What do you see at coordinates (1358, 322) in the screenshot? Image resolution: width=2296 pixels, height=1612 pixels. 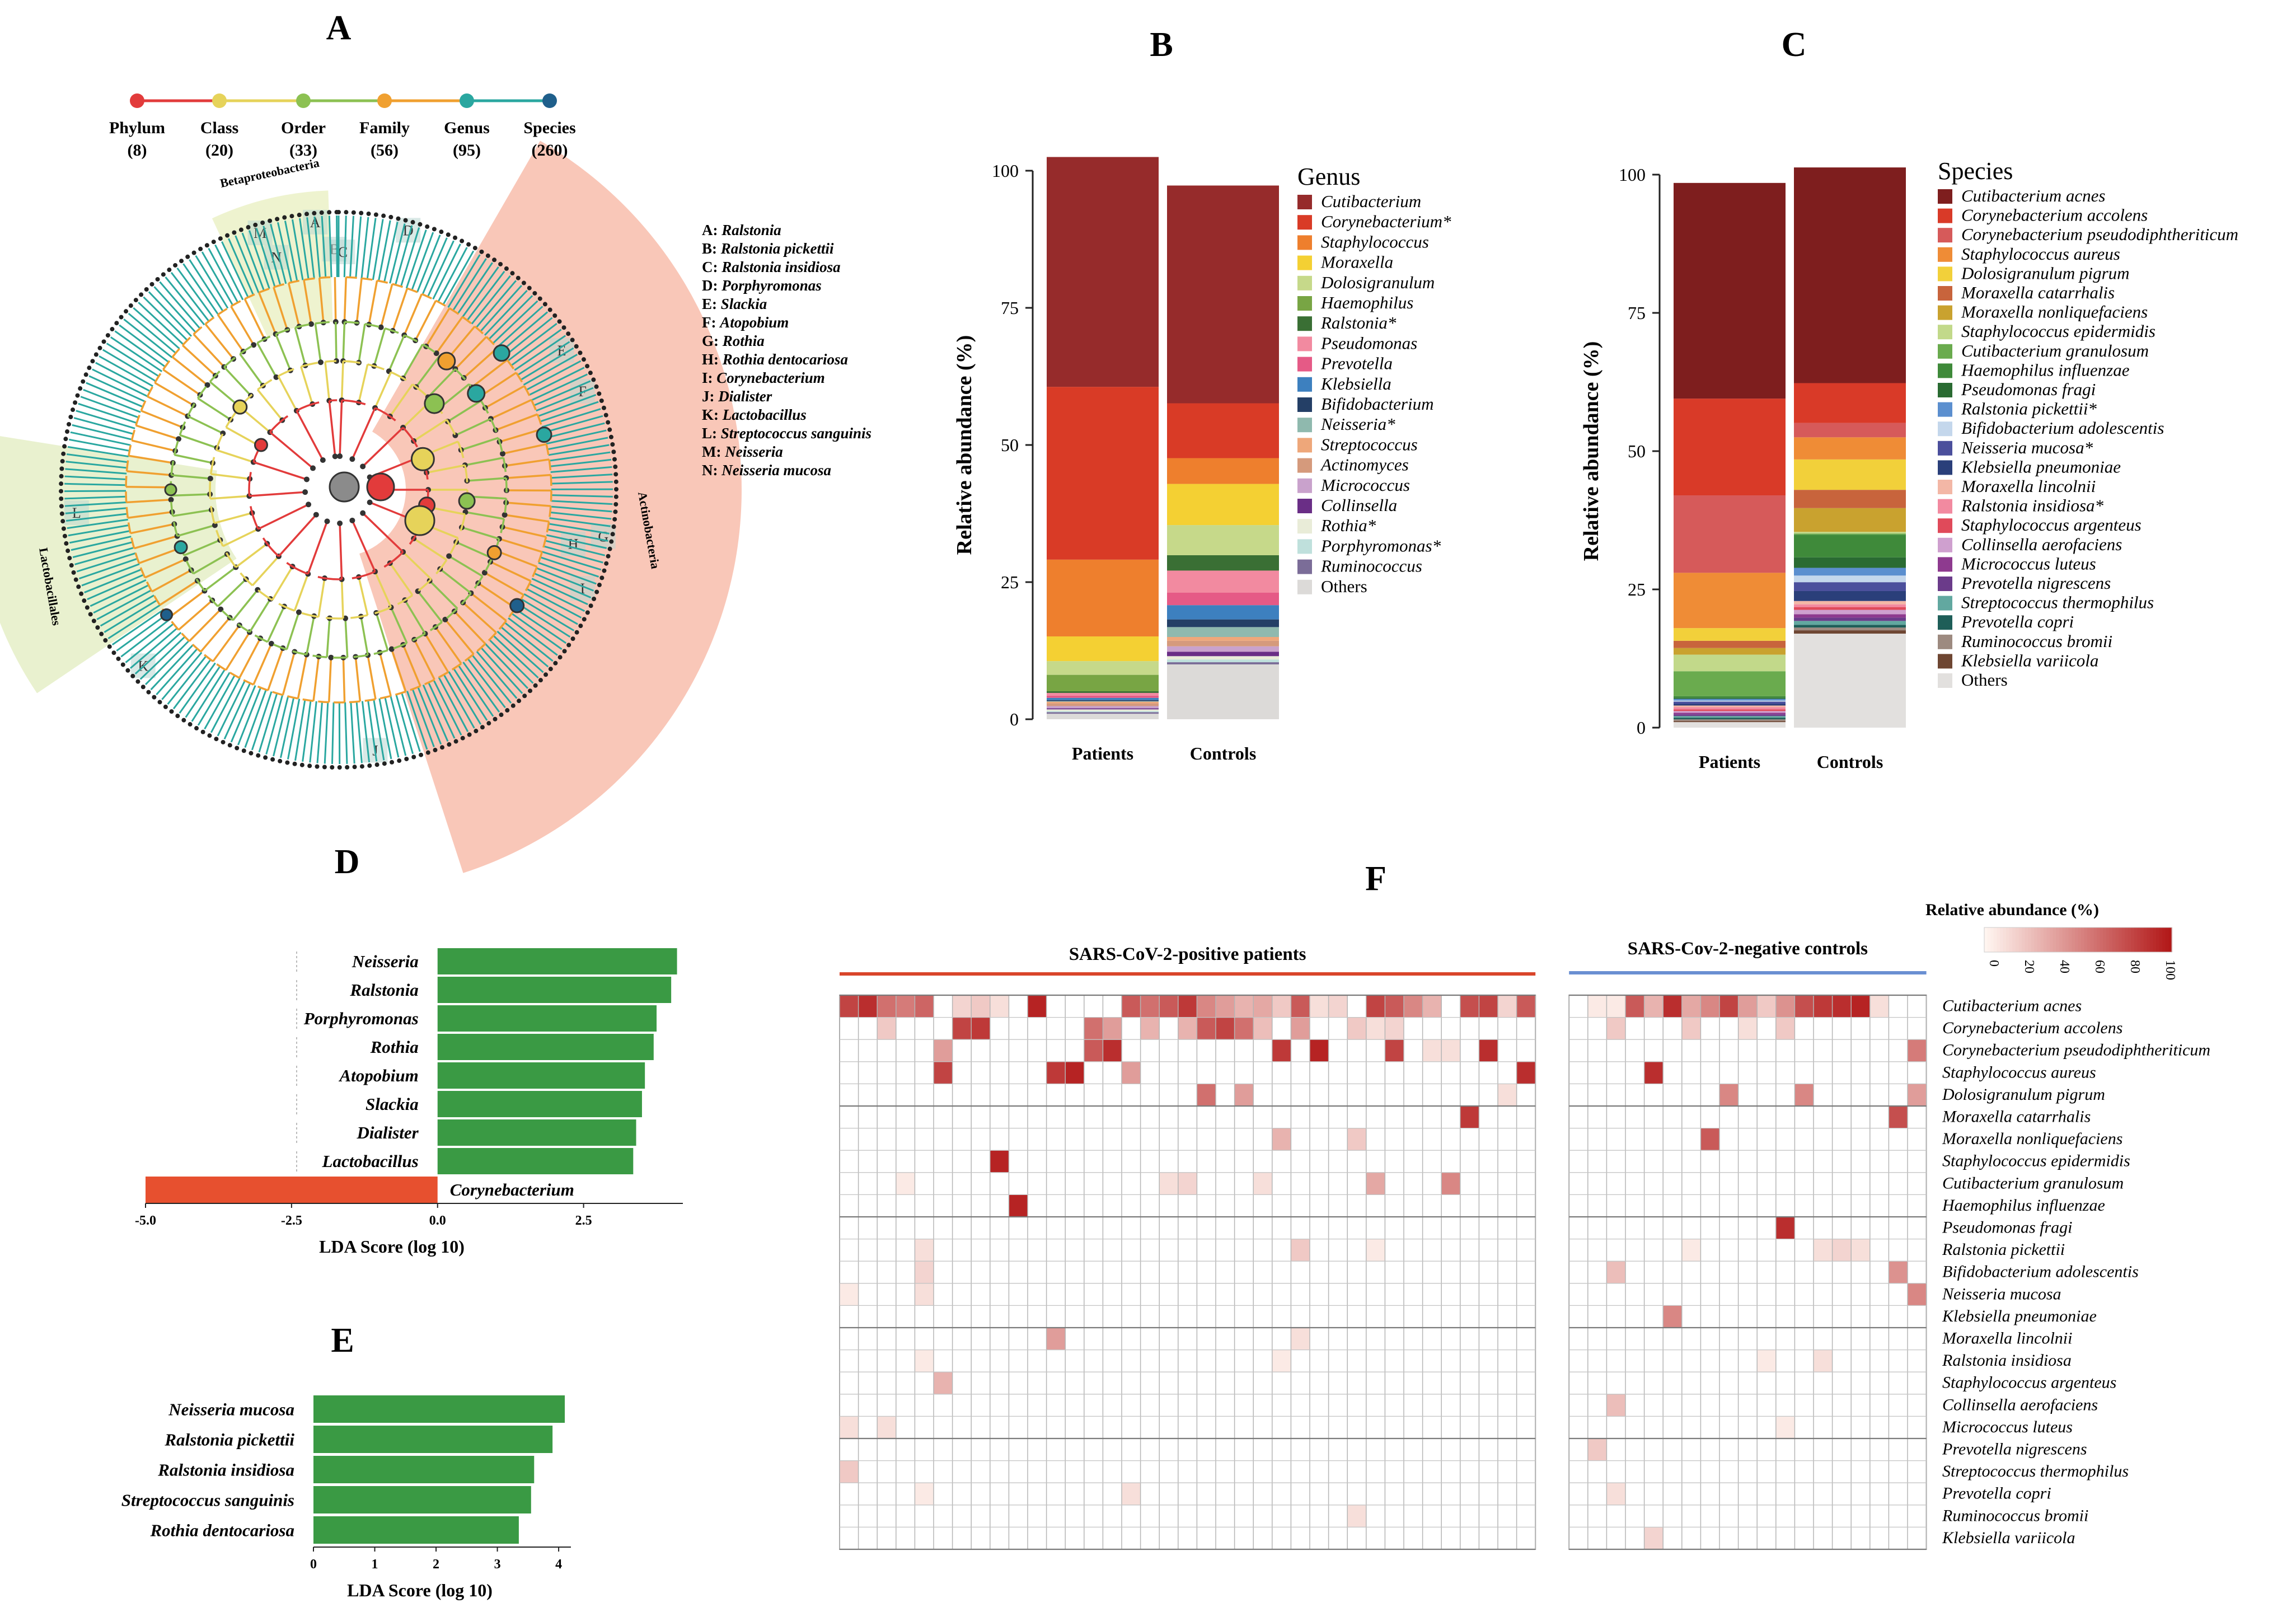 I see `legend-label-ralstonia: Ralstonia*` at bounding box center [1358, 322].